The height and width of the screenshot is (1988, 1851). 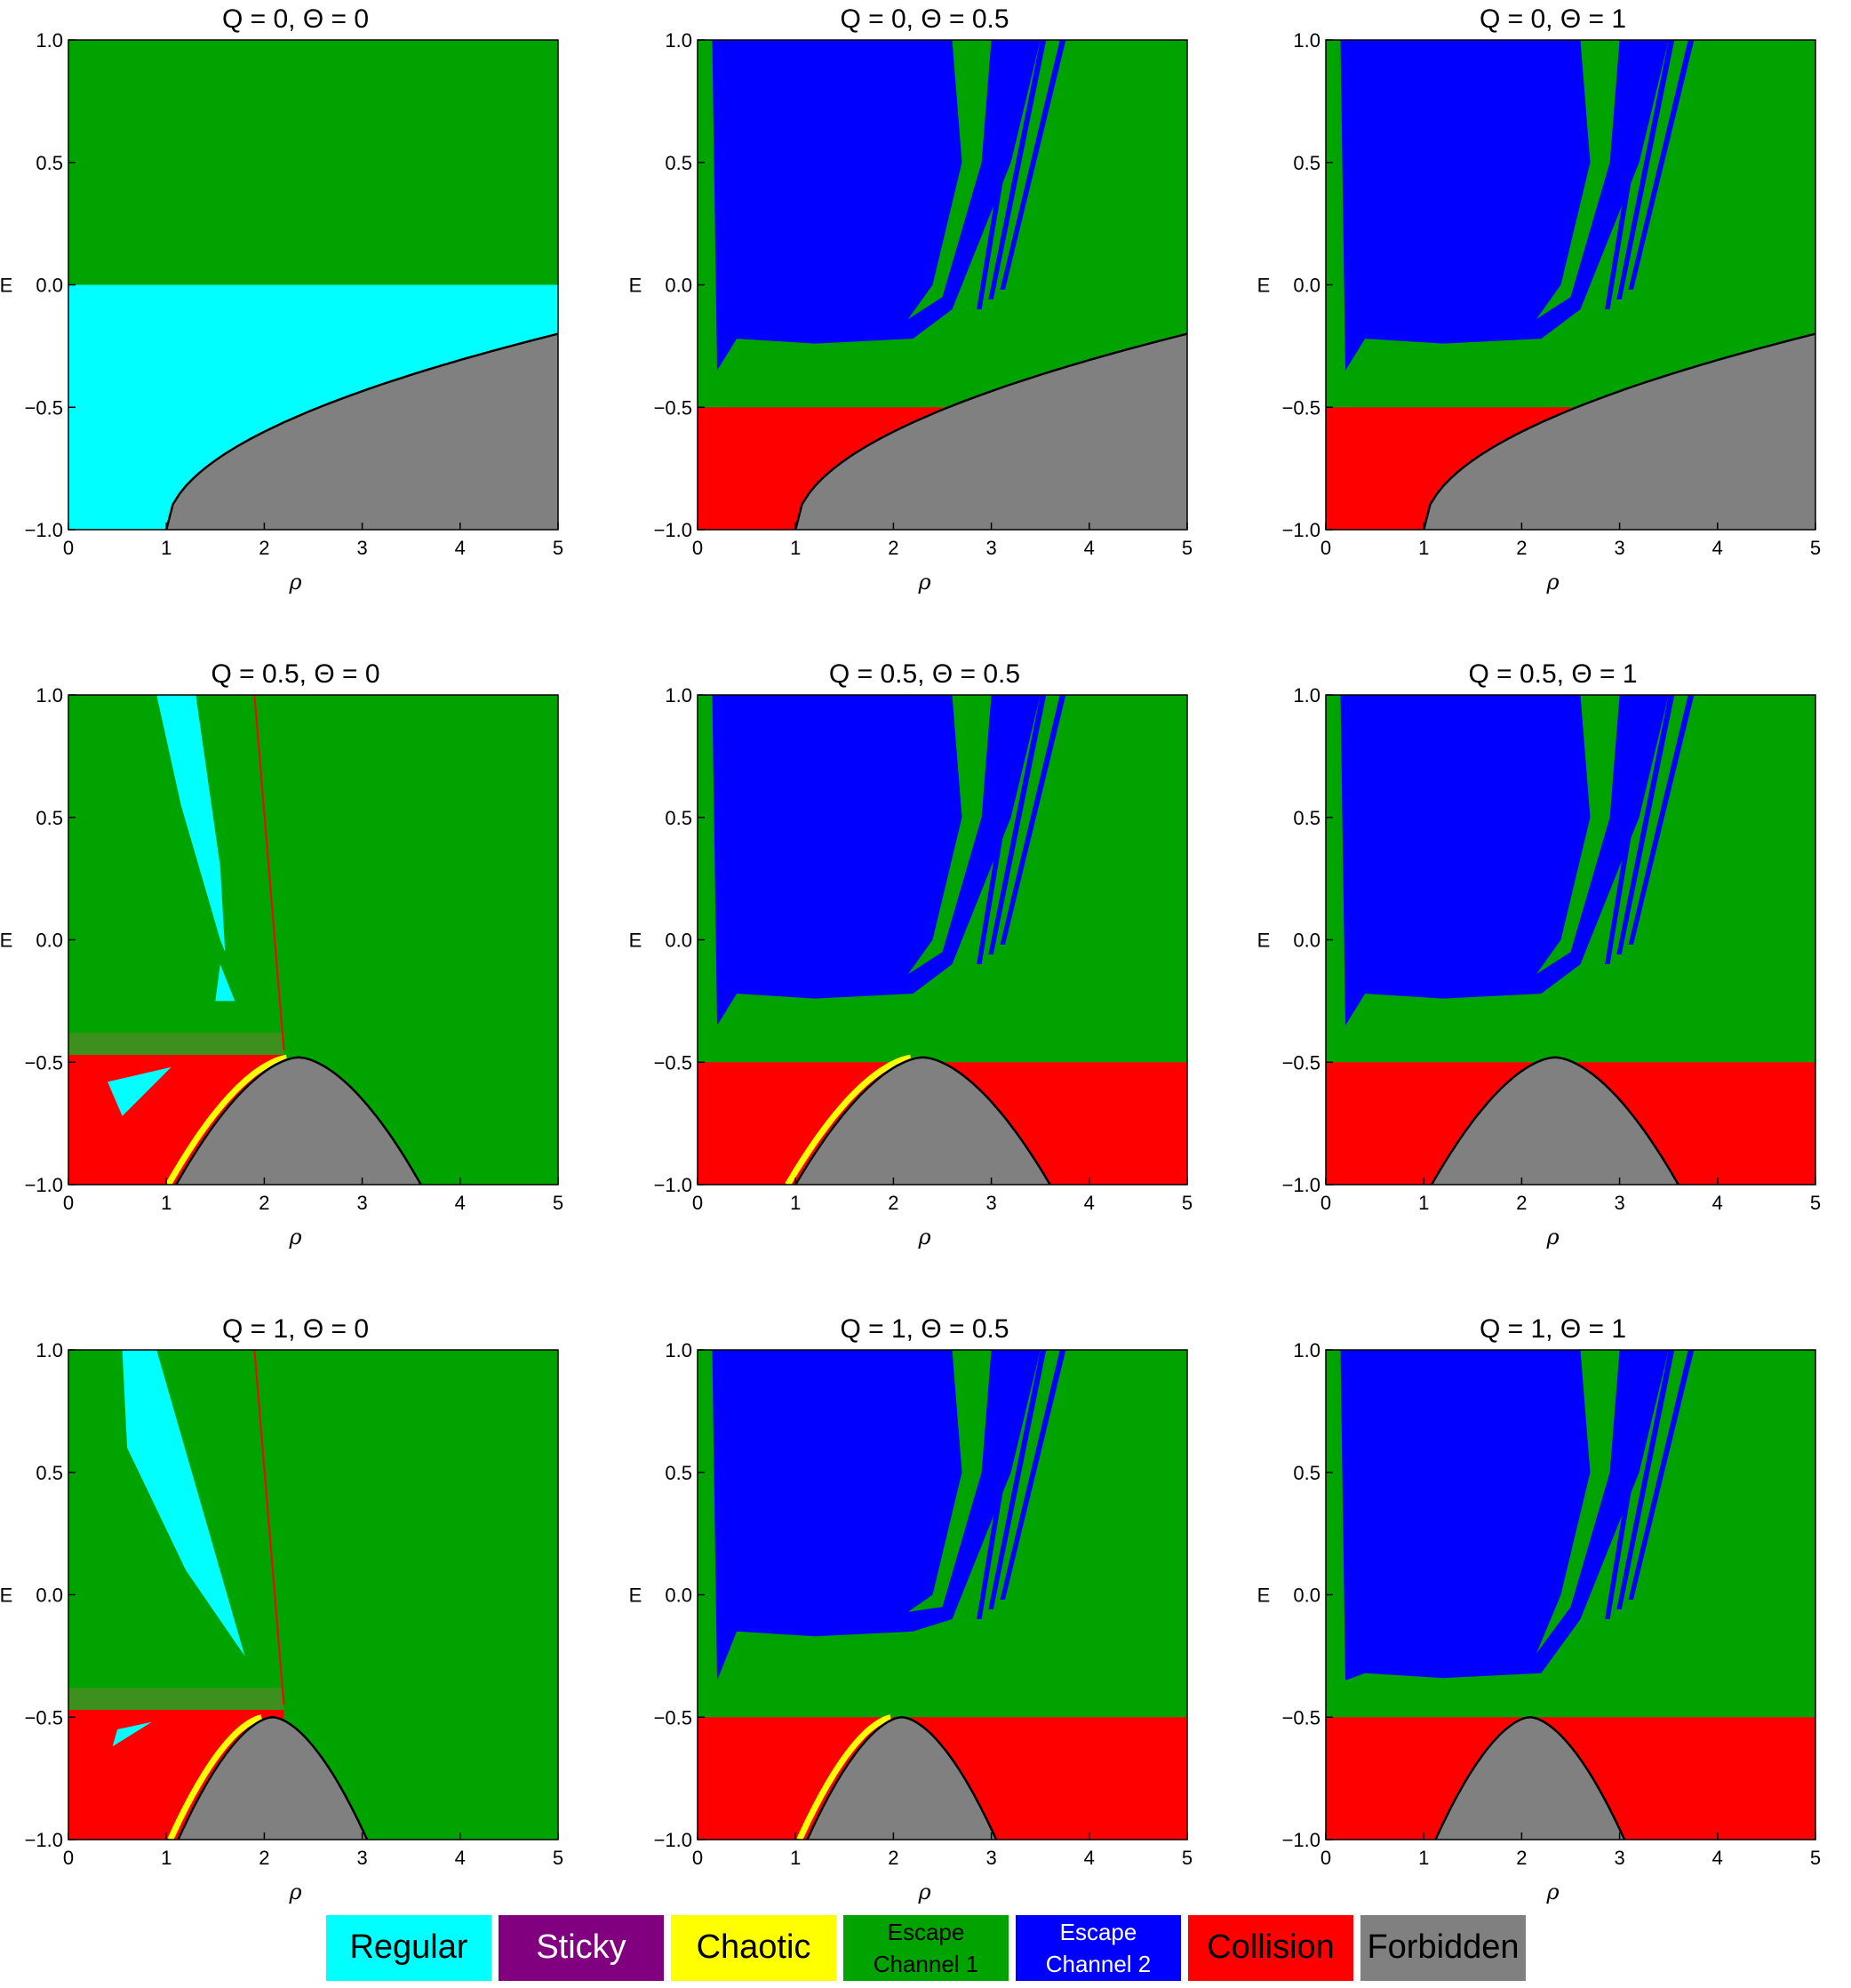 What do you see at coordinates (1553, 1329) in the screenshot?
I see `panel-title: Q = 1, Θ = 1` at bounding box center [1553, 1329].